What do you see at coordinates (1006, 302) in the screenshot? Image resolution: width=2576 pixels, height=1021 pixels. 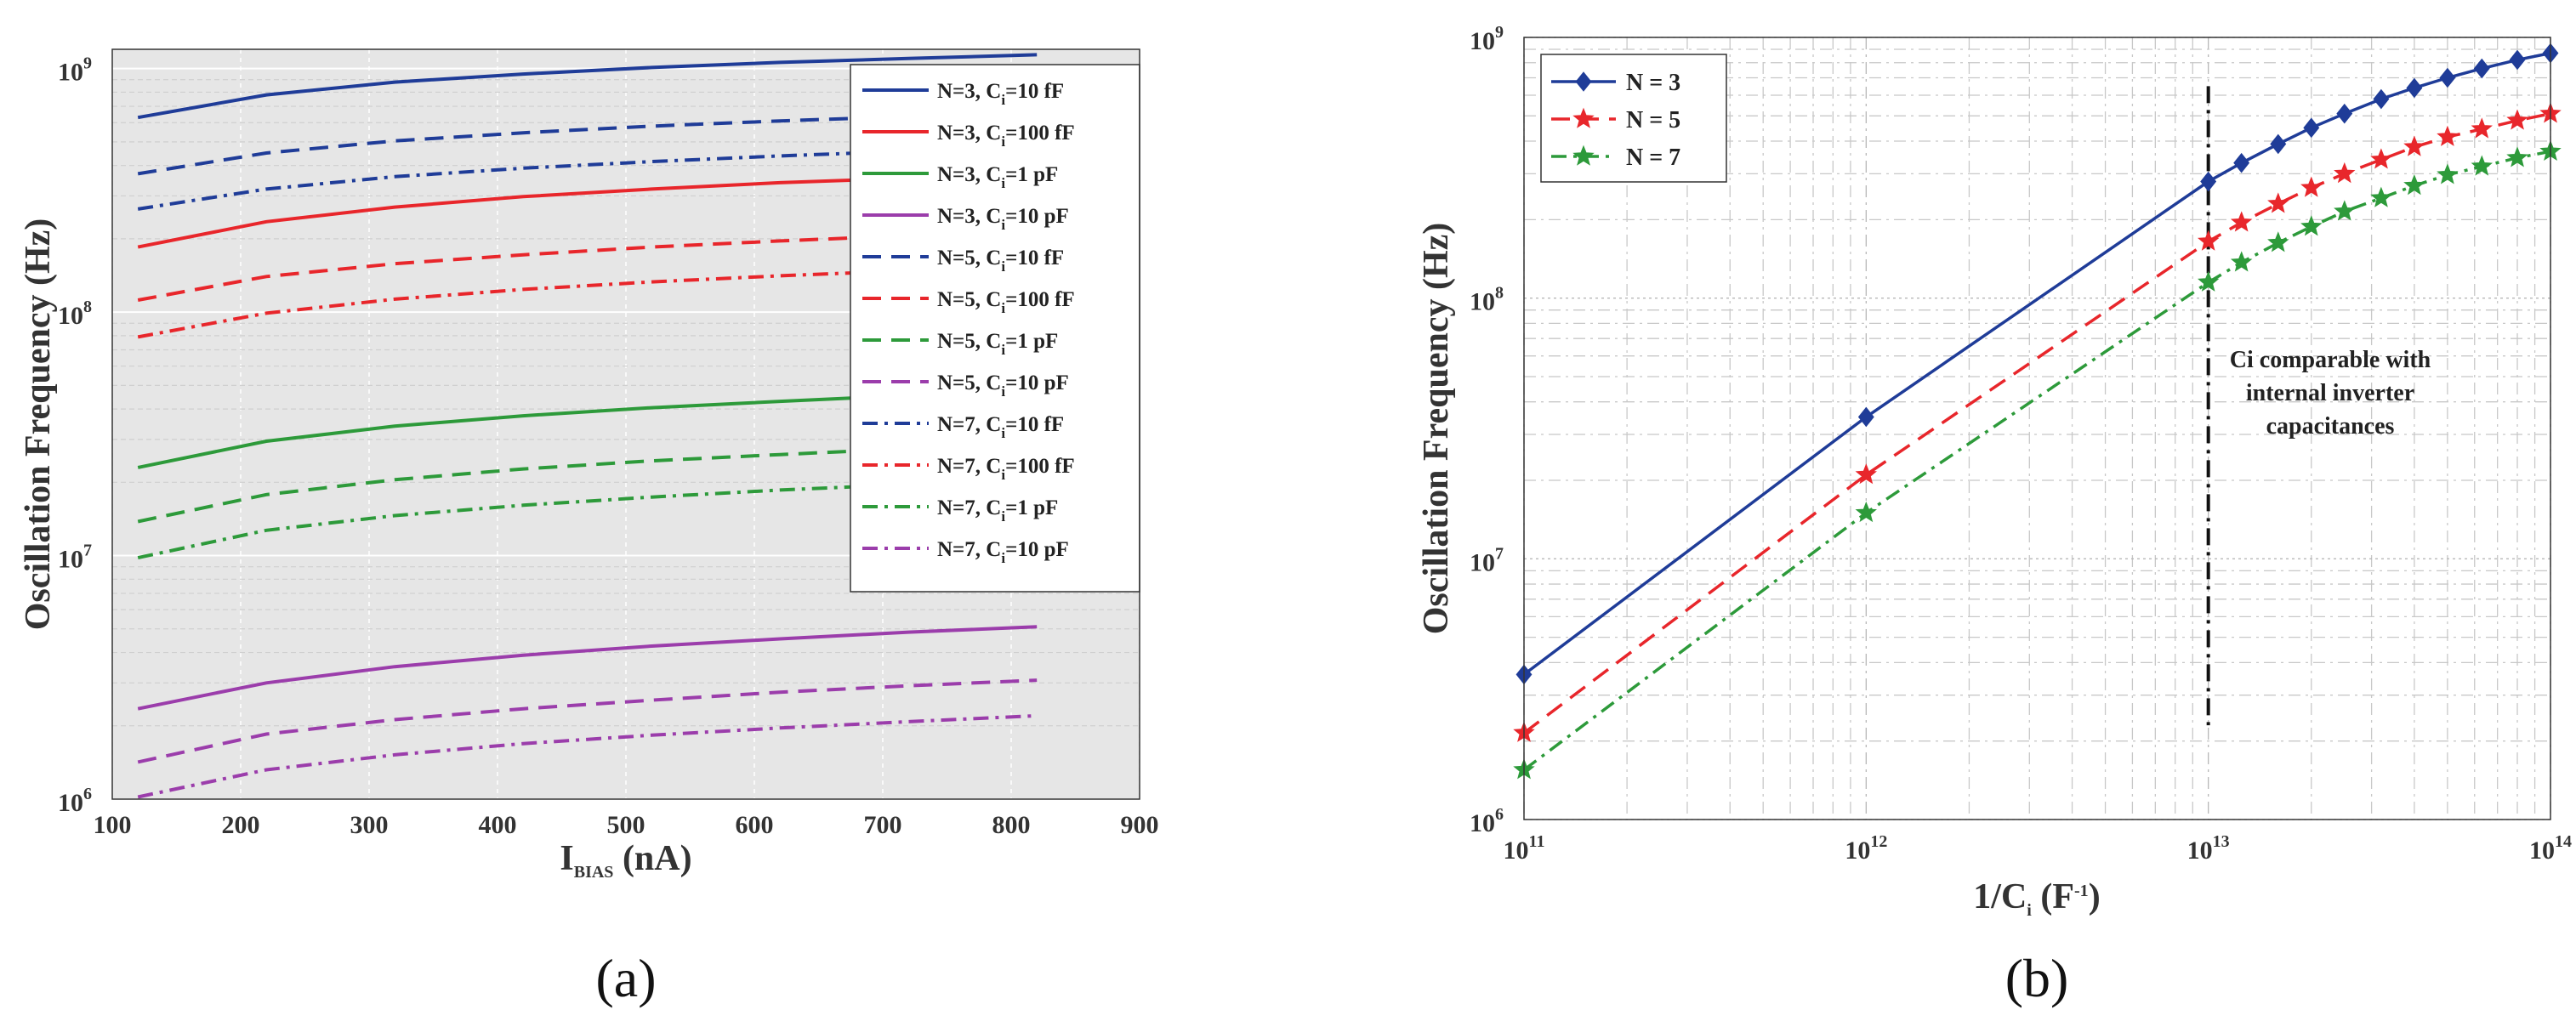 I see `chart-a-legend-label-6: N=5, Ci=100 fF` at bounding box center [1006, 302].